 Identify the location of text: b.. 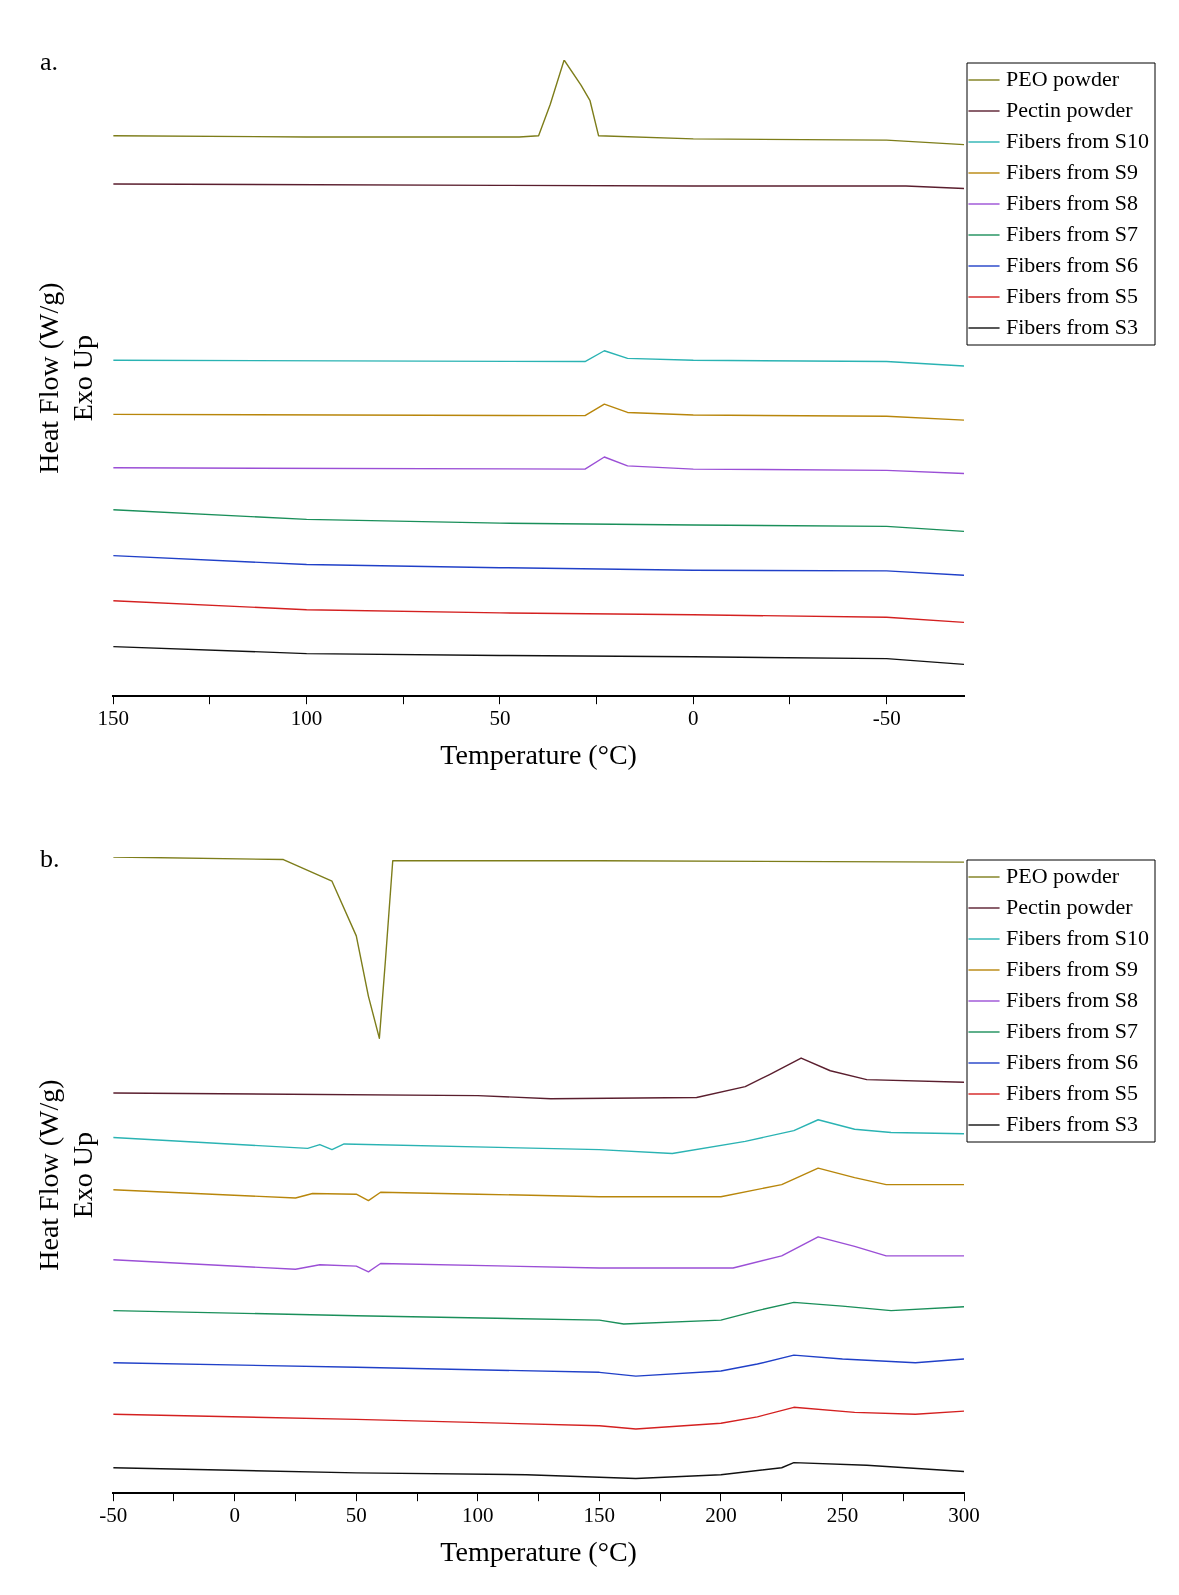
(50, 858).